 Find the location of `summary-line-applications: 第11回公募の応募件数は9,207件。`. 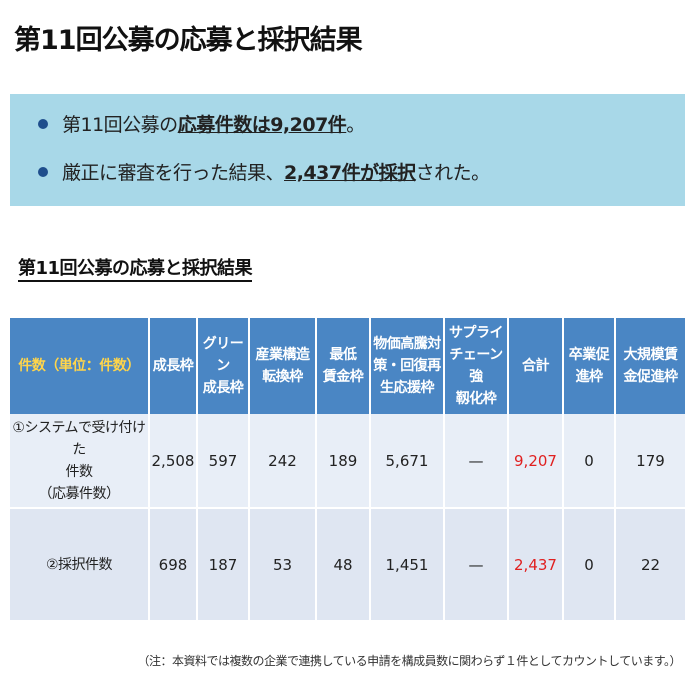

summary-line-applications: 第11回公募の応募件数は9,207件。 is located at coordinates (201, 123).